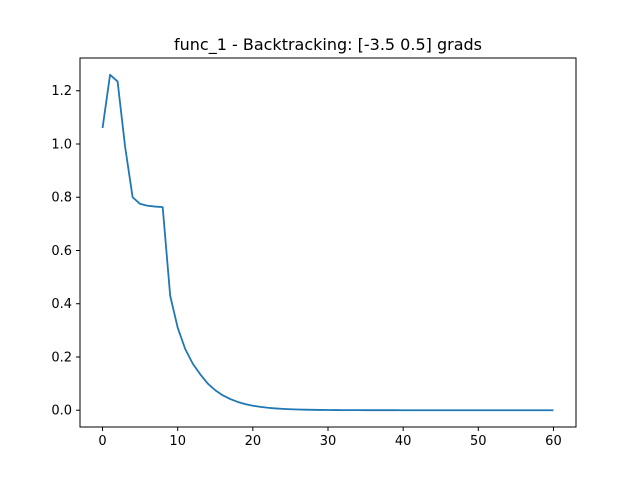 The width and height of the screenshot is (640, 480). Describe the element at coordinates (553, 441) in the screenshot. I see `x-tick-label: 60` at that location.